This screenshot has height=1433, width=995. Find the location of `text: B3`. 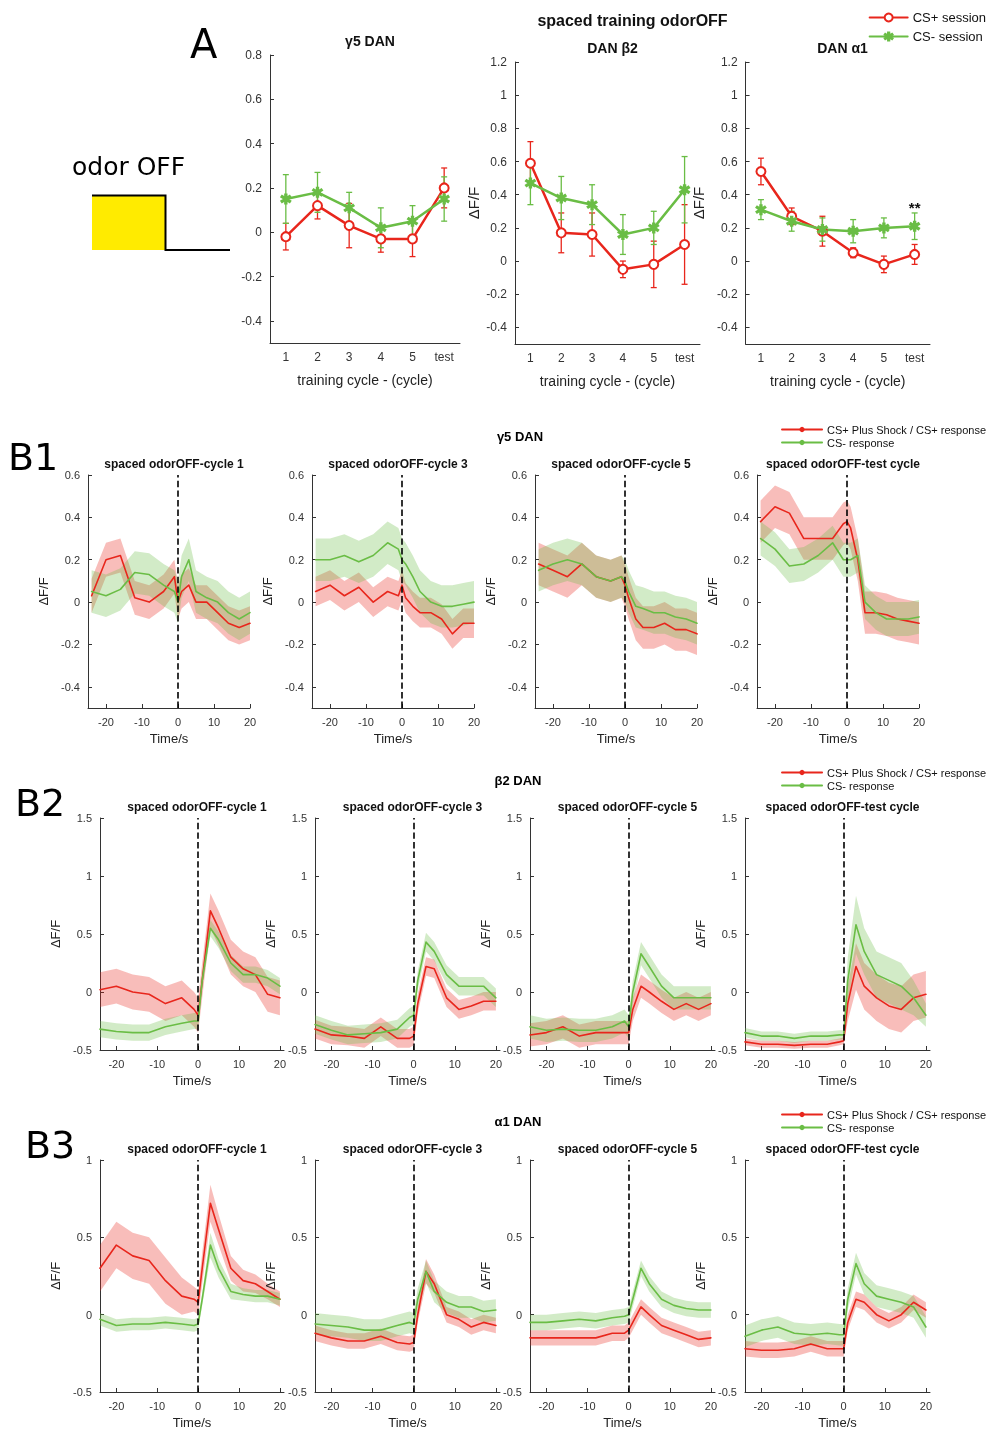

text: B3 is located at coordinates (50, 1145).